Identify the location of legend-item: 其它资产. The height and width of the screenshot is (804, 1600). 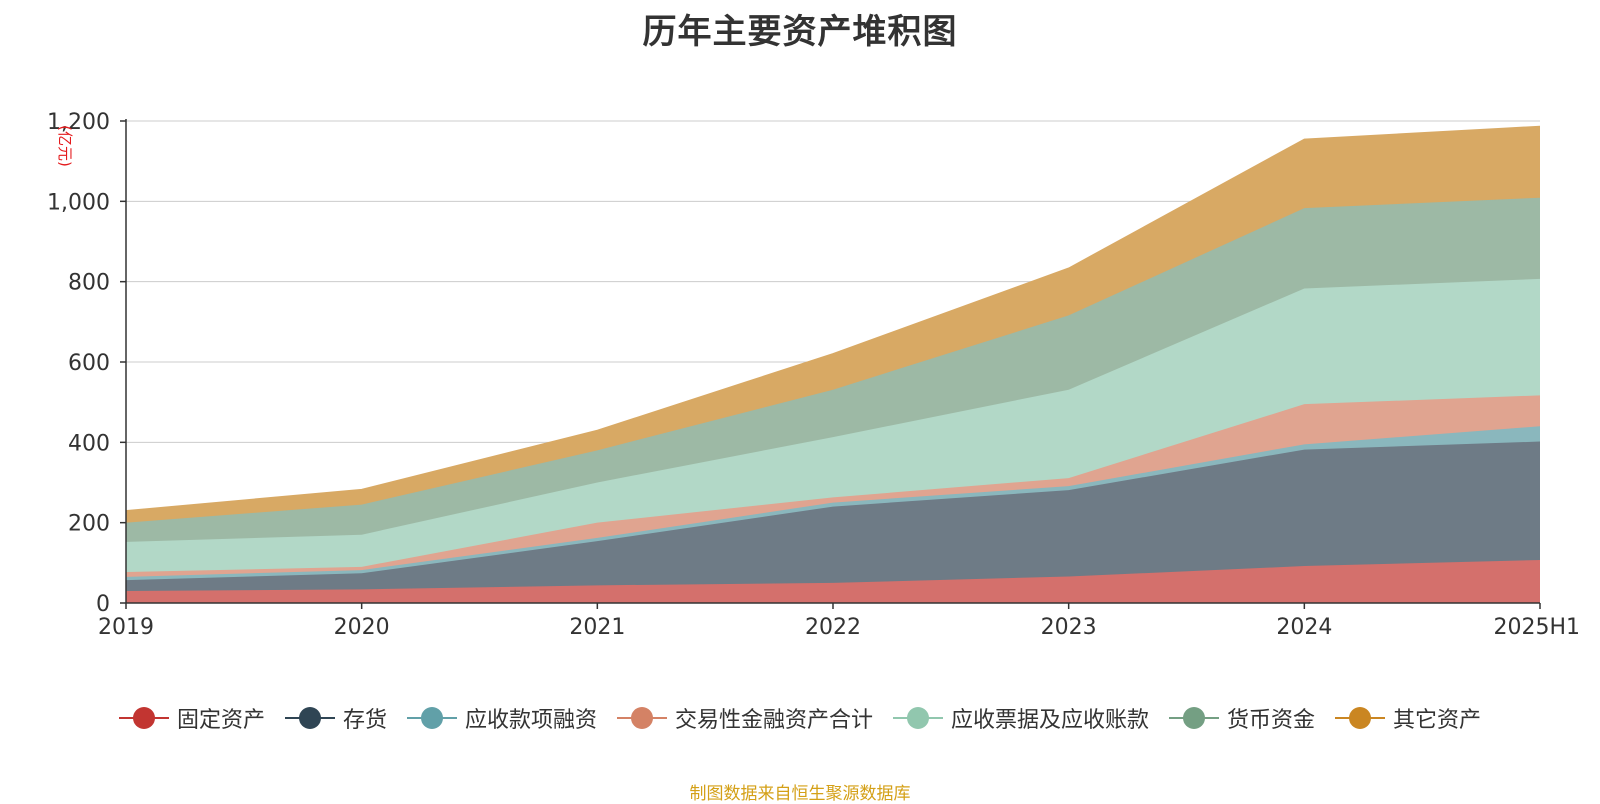
(1408, 718).